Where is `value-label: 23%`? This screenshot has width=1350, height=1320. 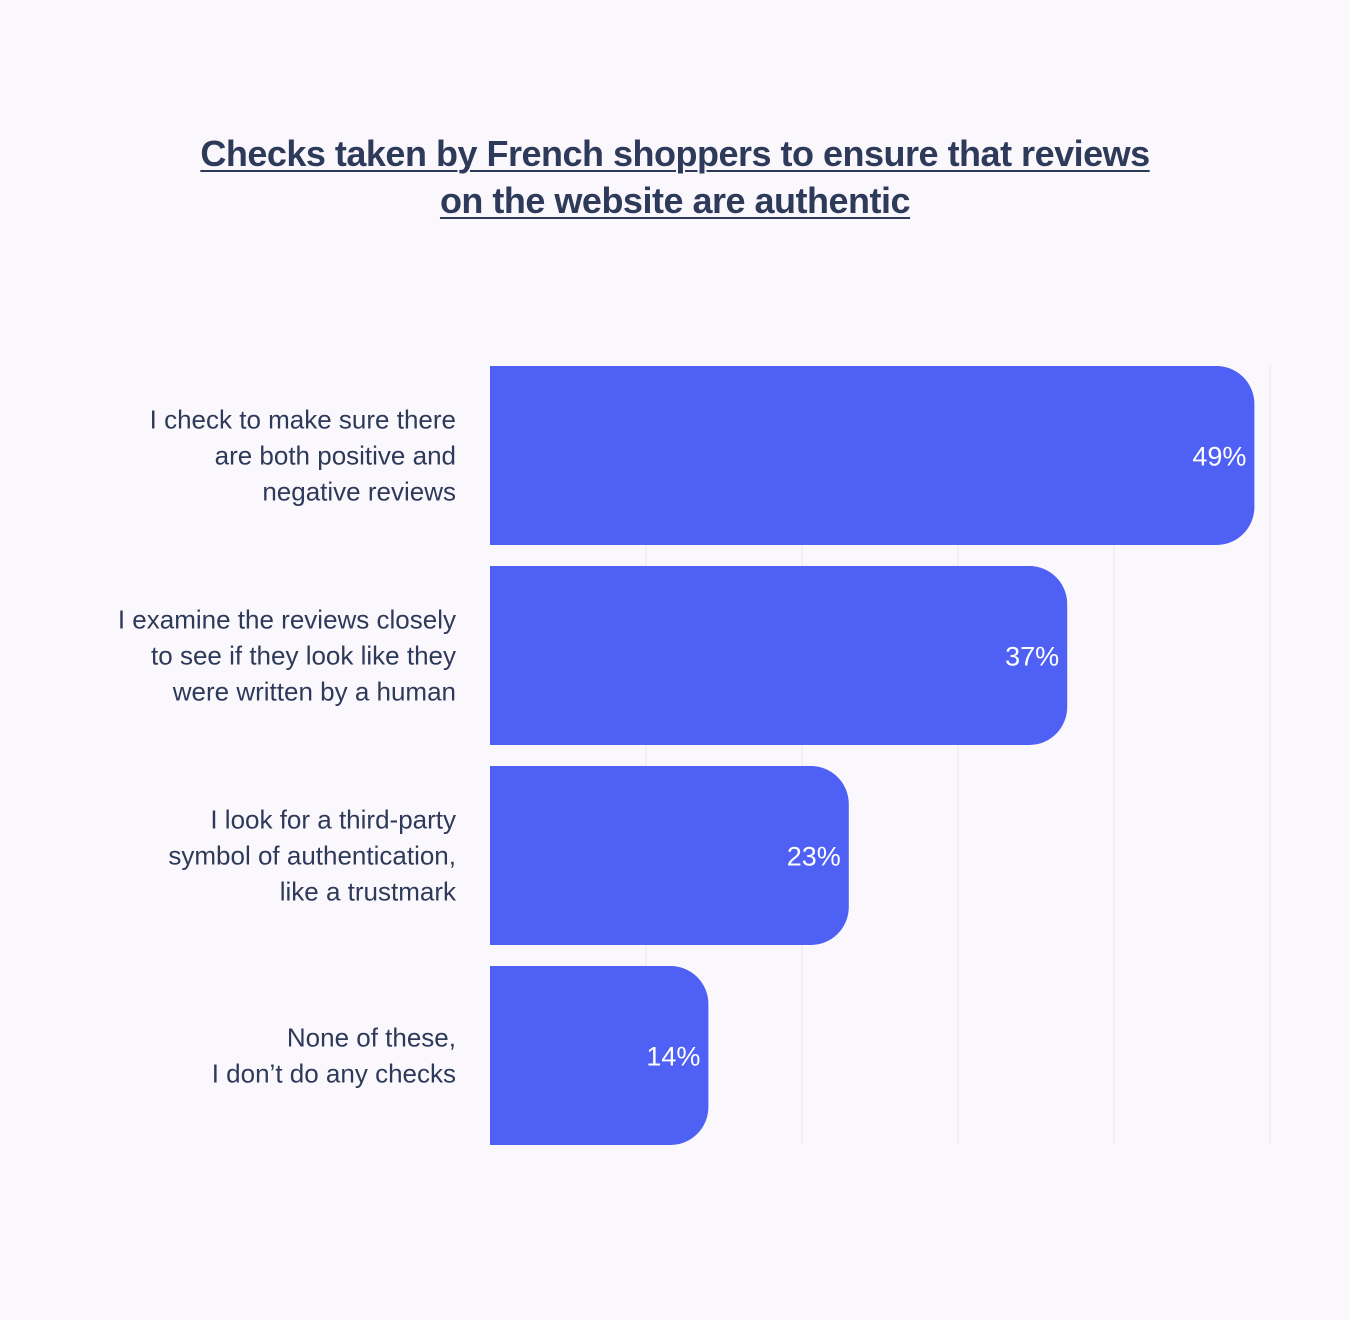
value-label: 23% is located at coordinates (814, 857).